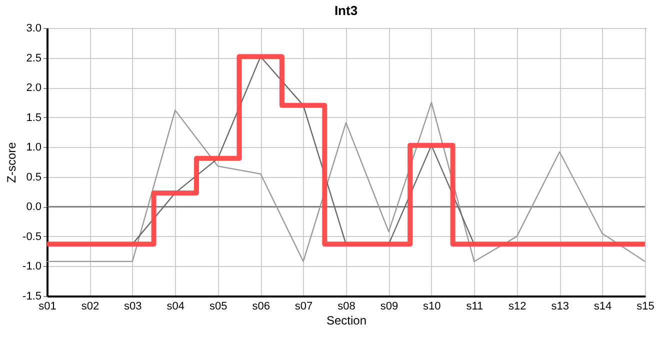 The image size is (660, 360). Describe the element at coordinates (11, 162) in the screenshot. I see `y-axis-title: Z-score` at that location.